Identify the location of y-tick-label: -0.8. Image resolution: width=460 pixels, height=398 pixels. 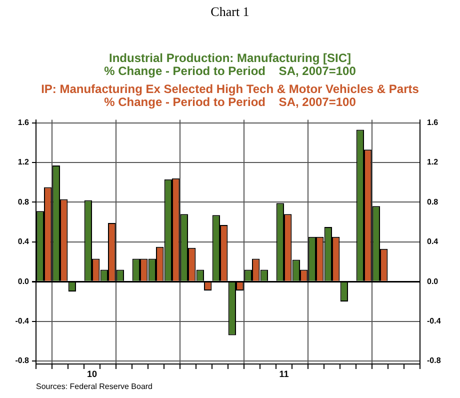
(22, 361).